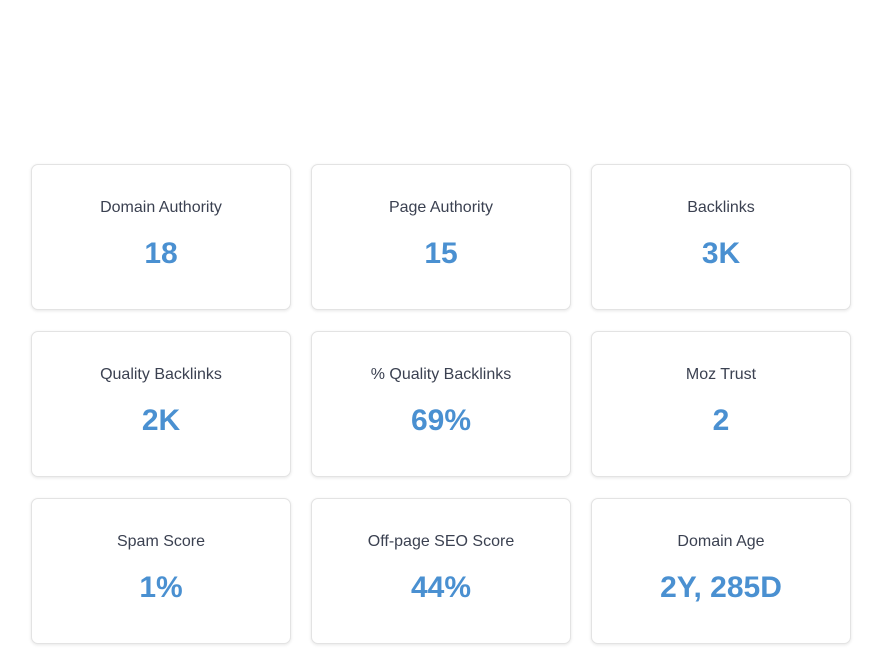 The width and height of the screenshot is (883, 655). I want to click on metric-label: Domain Authority, so click(161, 207).